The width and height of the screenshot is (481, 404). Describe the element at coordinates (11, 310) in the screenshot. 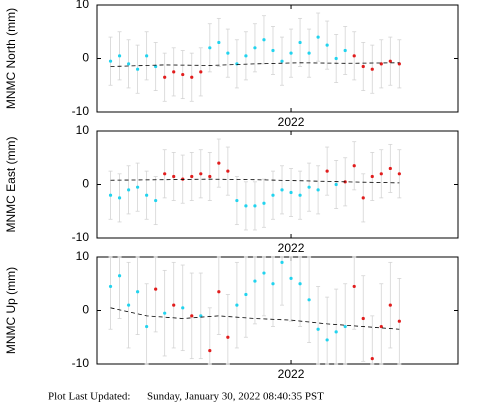

I see `y-axis-label: MNMC Up (mm)` at that location.